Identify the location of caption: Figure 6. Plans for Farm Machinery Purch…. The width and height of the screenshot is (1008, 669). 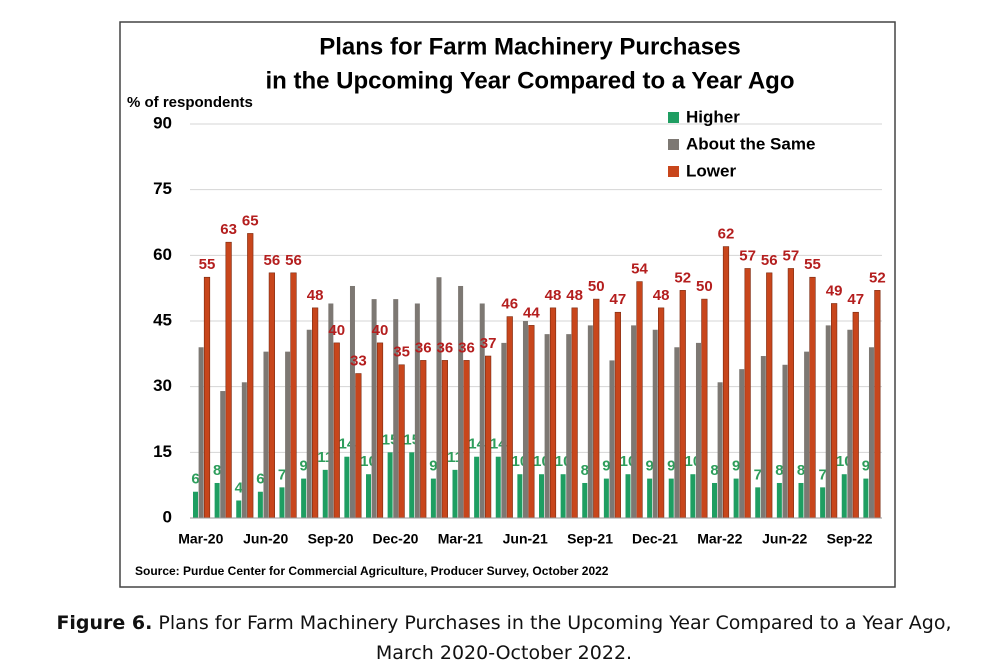
(504, 638).